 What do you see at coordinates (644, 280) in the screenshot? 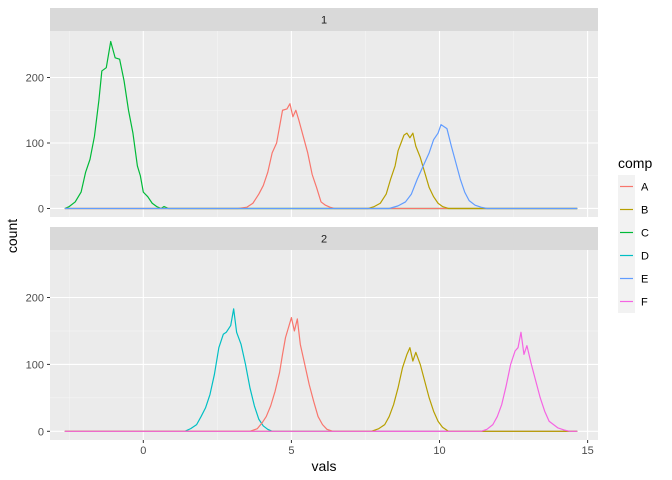
I see `legend-label: E` at bounding box center [644, 280].